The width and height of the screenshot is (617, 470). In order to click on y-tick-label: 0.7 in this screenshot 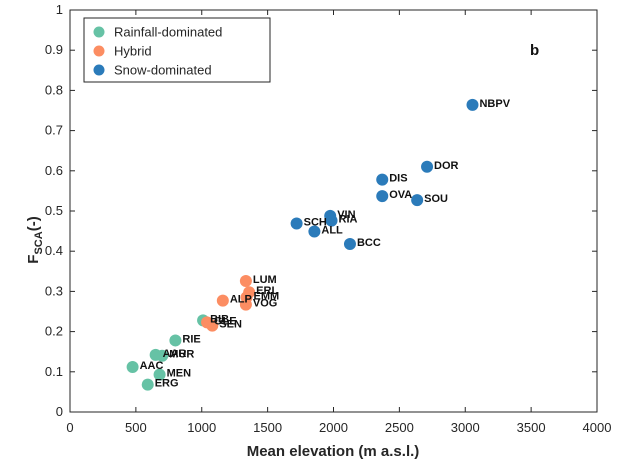, I will do `click(54, 130)`.